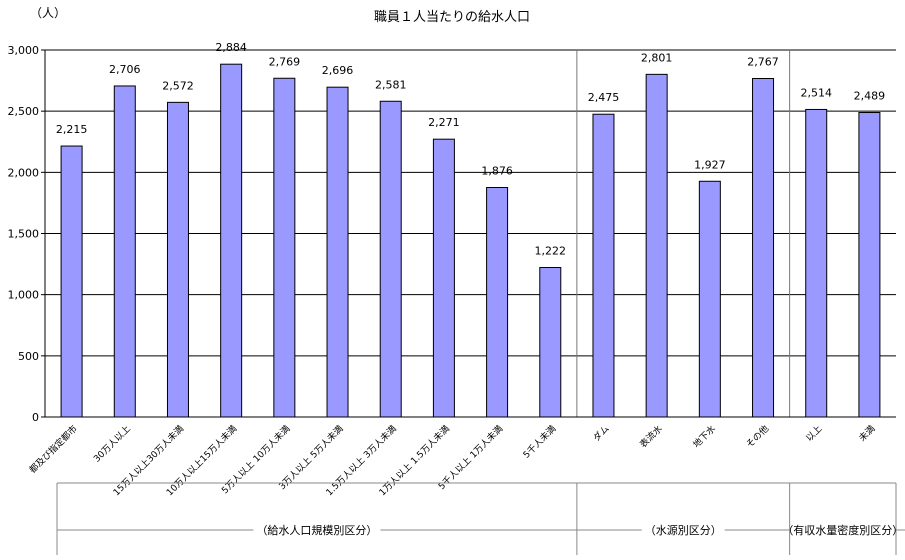 This screenshot has height=560, width=905. I want to click on x-tick-label: ダム, so click(600, 433).